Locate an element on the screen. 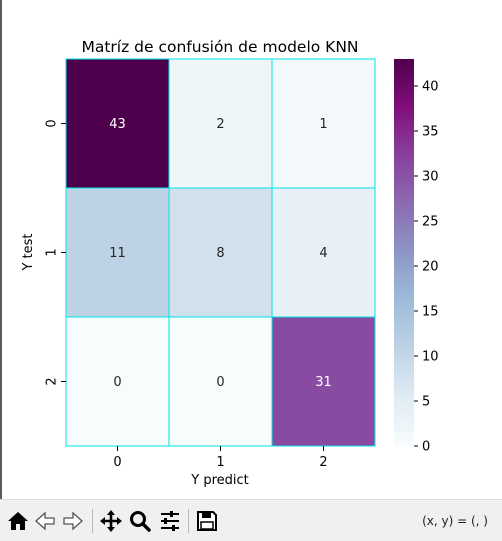 This screenshot has width=502, height=541. cell-value-label: 31 is located at coordinates (323, 382).